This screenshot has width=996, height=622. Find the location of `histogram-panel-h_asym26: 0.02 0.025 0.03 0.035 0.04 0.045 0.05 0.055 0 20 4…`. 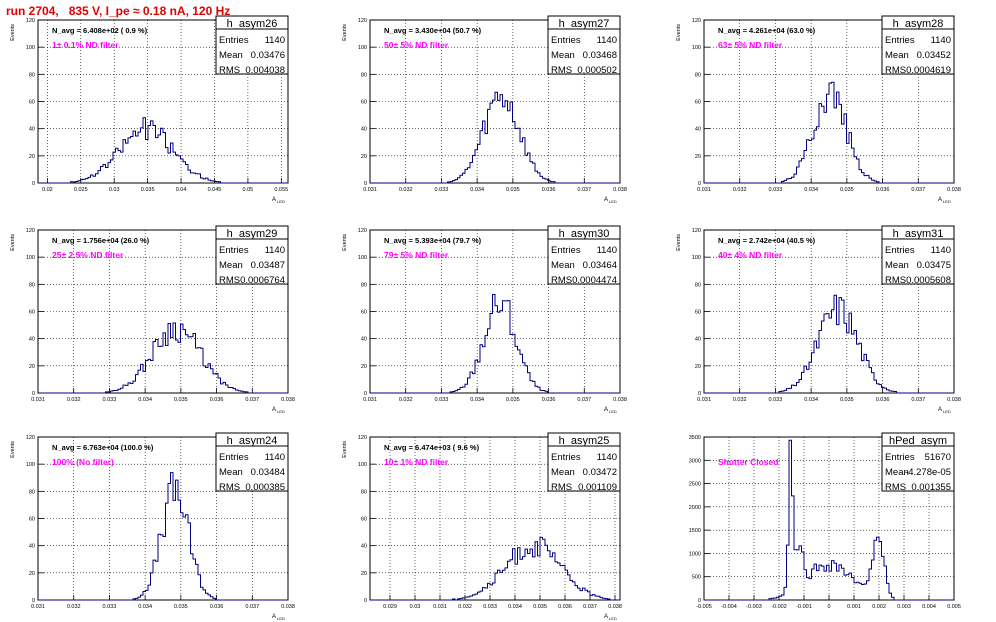

histogram-panel-h_asym26: 0.02 0.025 0.03 0.035 0.04 0.045 0.05 0.055 0 20 4… is located at coordinates (149, 109).